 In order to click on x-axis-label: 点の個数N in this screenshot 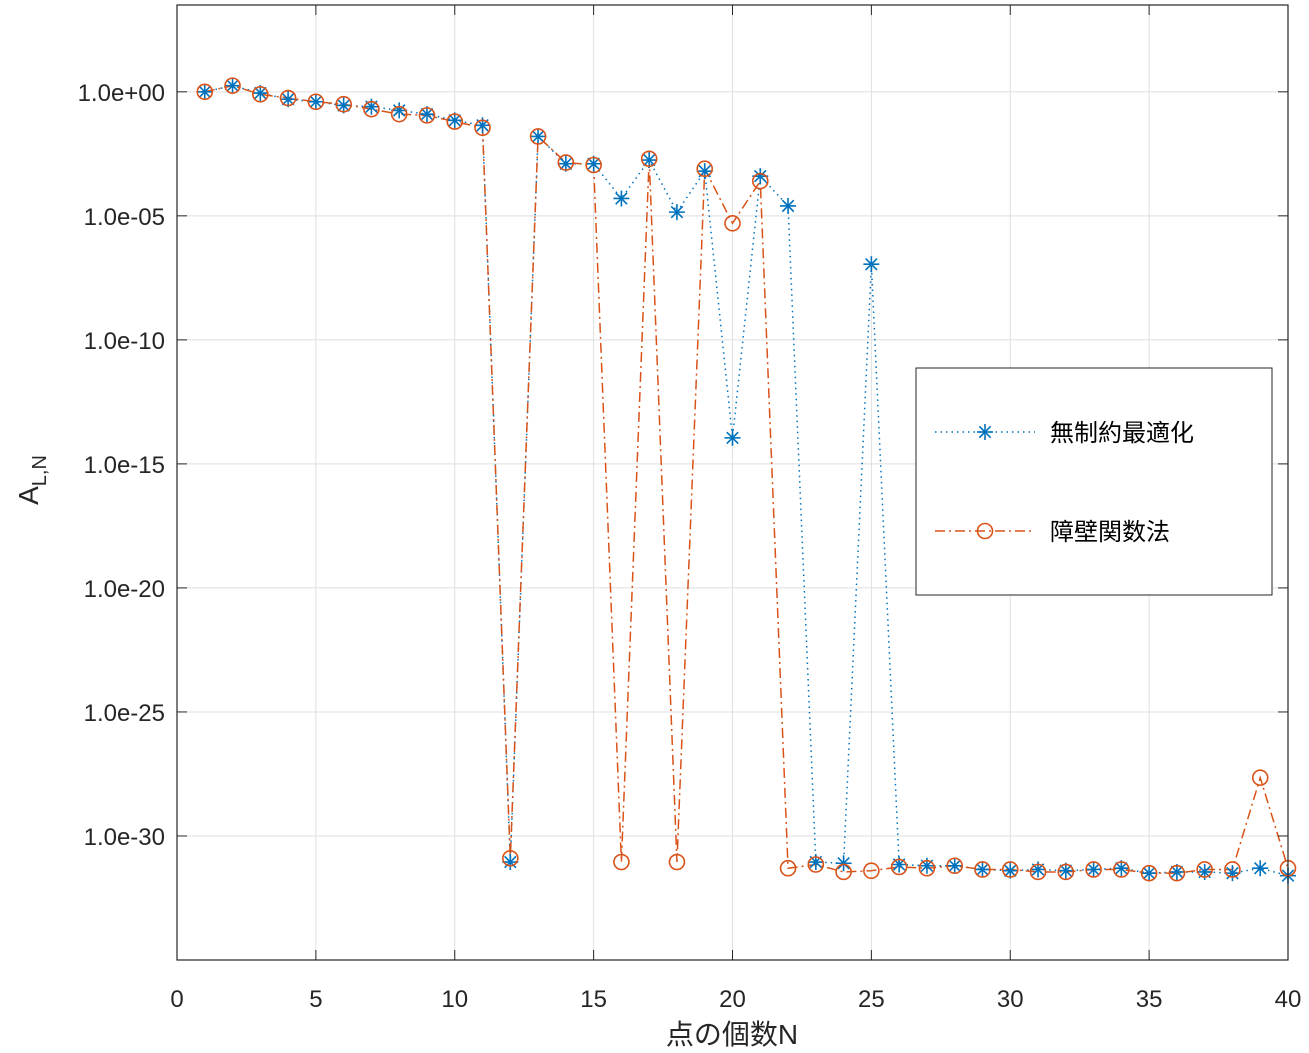, I will do `click(732, 1034)`.